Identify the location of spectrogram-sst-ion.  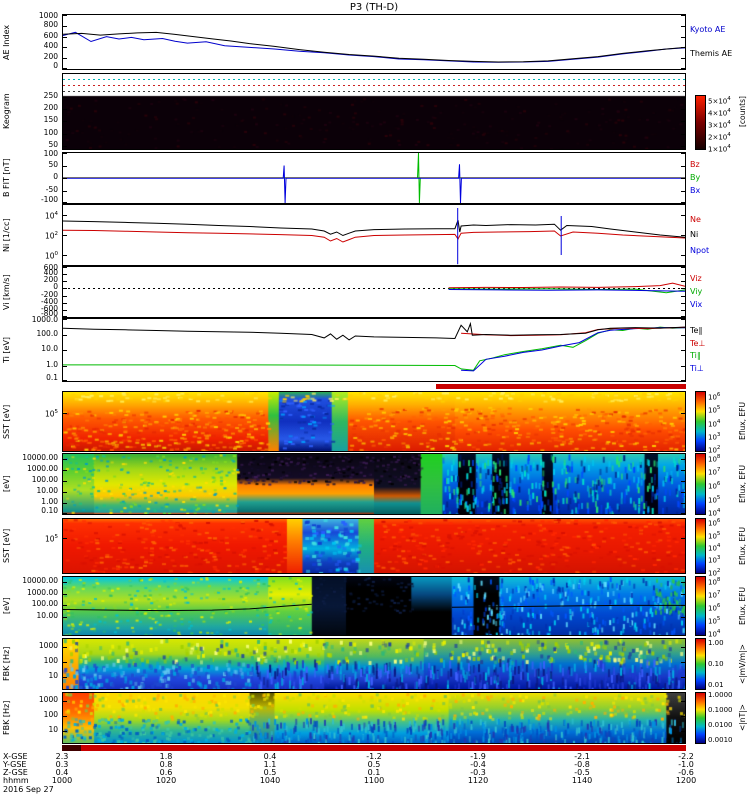
(374, 421).